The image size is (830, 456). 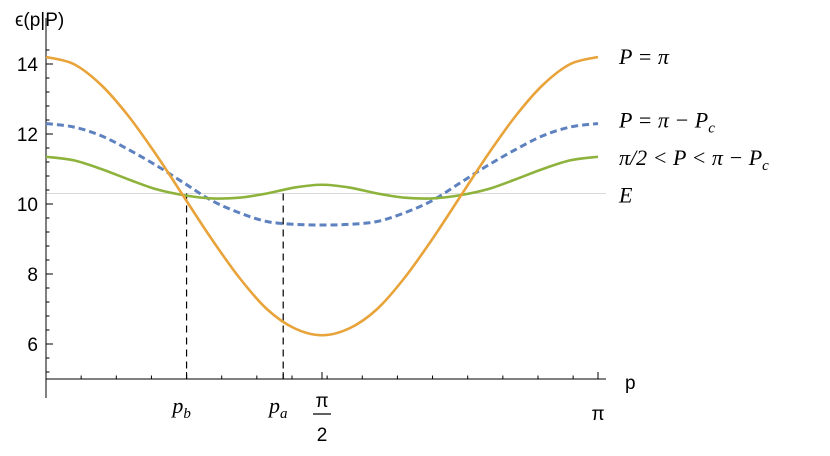 I want to click on y-tick-label: 10, so click(x=27, y=205).